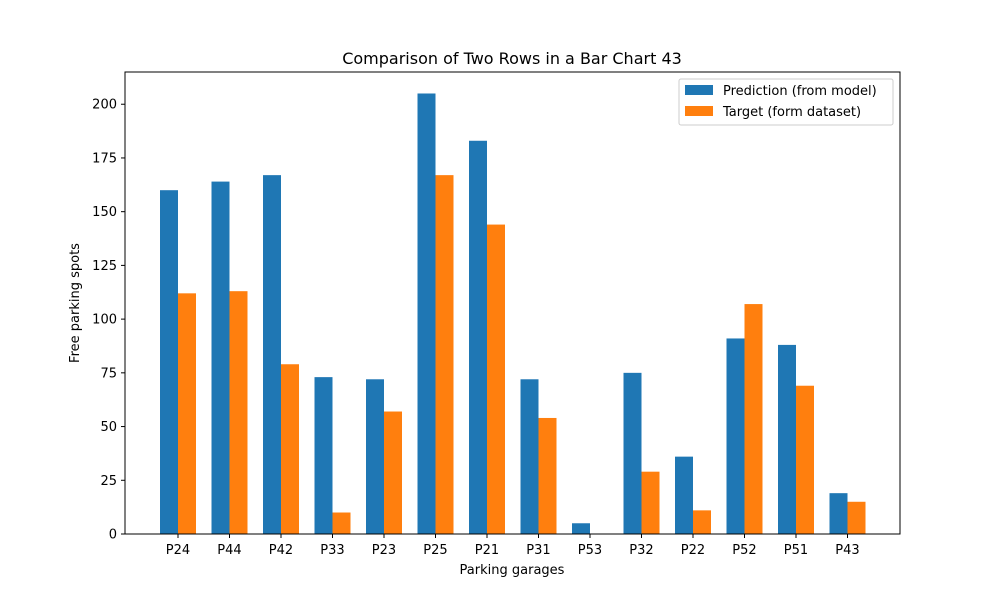 The image size is (1000, 604). Describe the element at coordinates (791, 112) in the screenshot. I see `legend-label-target: Target (form dataset)` at that location.